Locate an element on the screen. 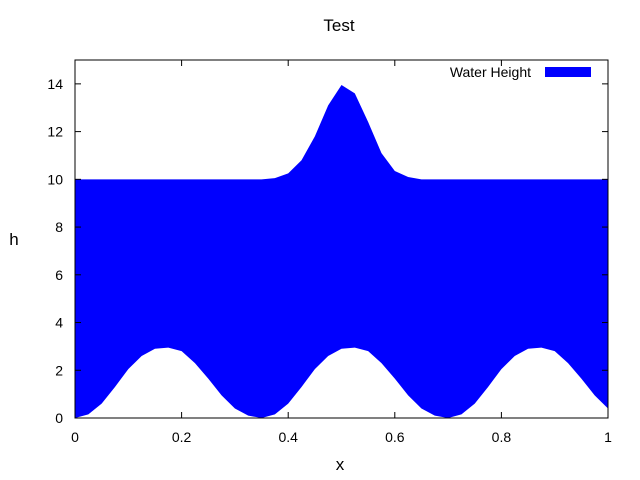 This screenshot has height=480, width=640. x-tick-label: 0.4 is located at coordinates (288, 437).